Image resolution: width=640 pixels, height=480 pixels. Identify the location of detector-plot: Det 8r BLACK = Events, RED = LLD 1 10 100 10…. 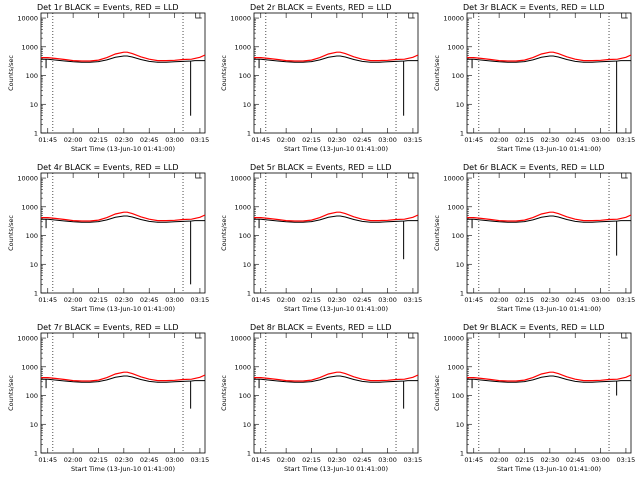
(321, 398).